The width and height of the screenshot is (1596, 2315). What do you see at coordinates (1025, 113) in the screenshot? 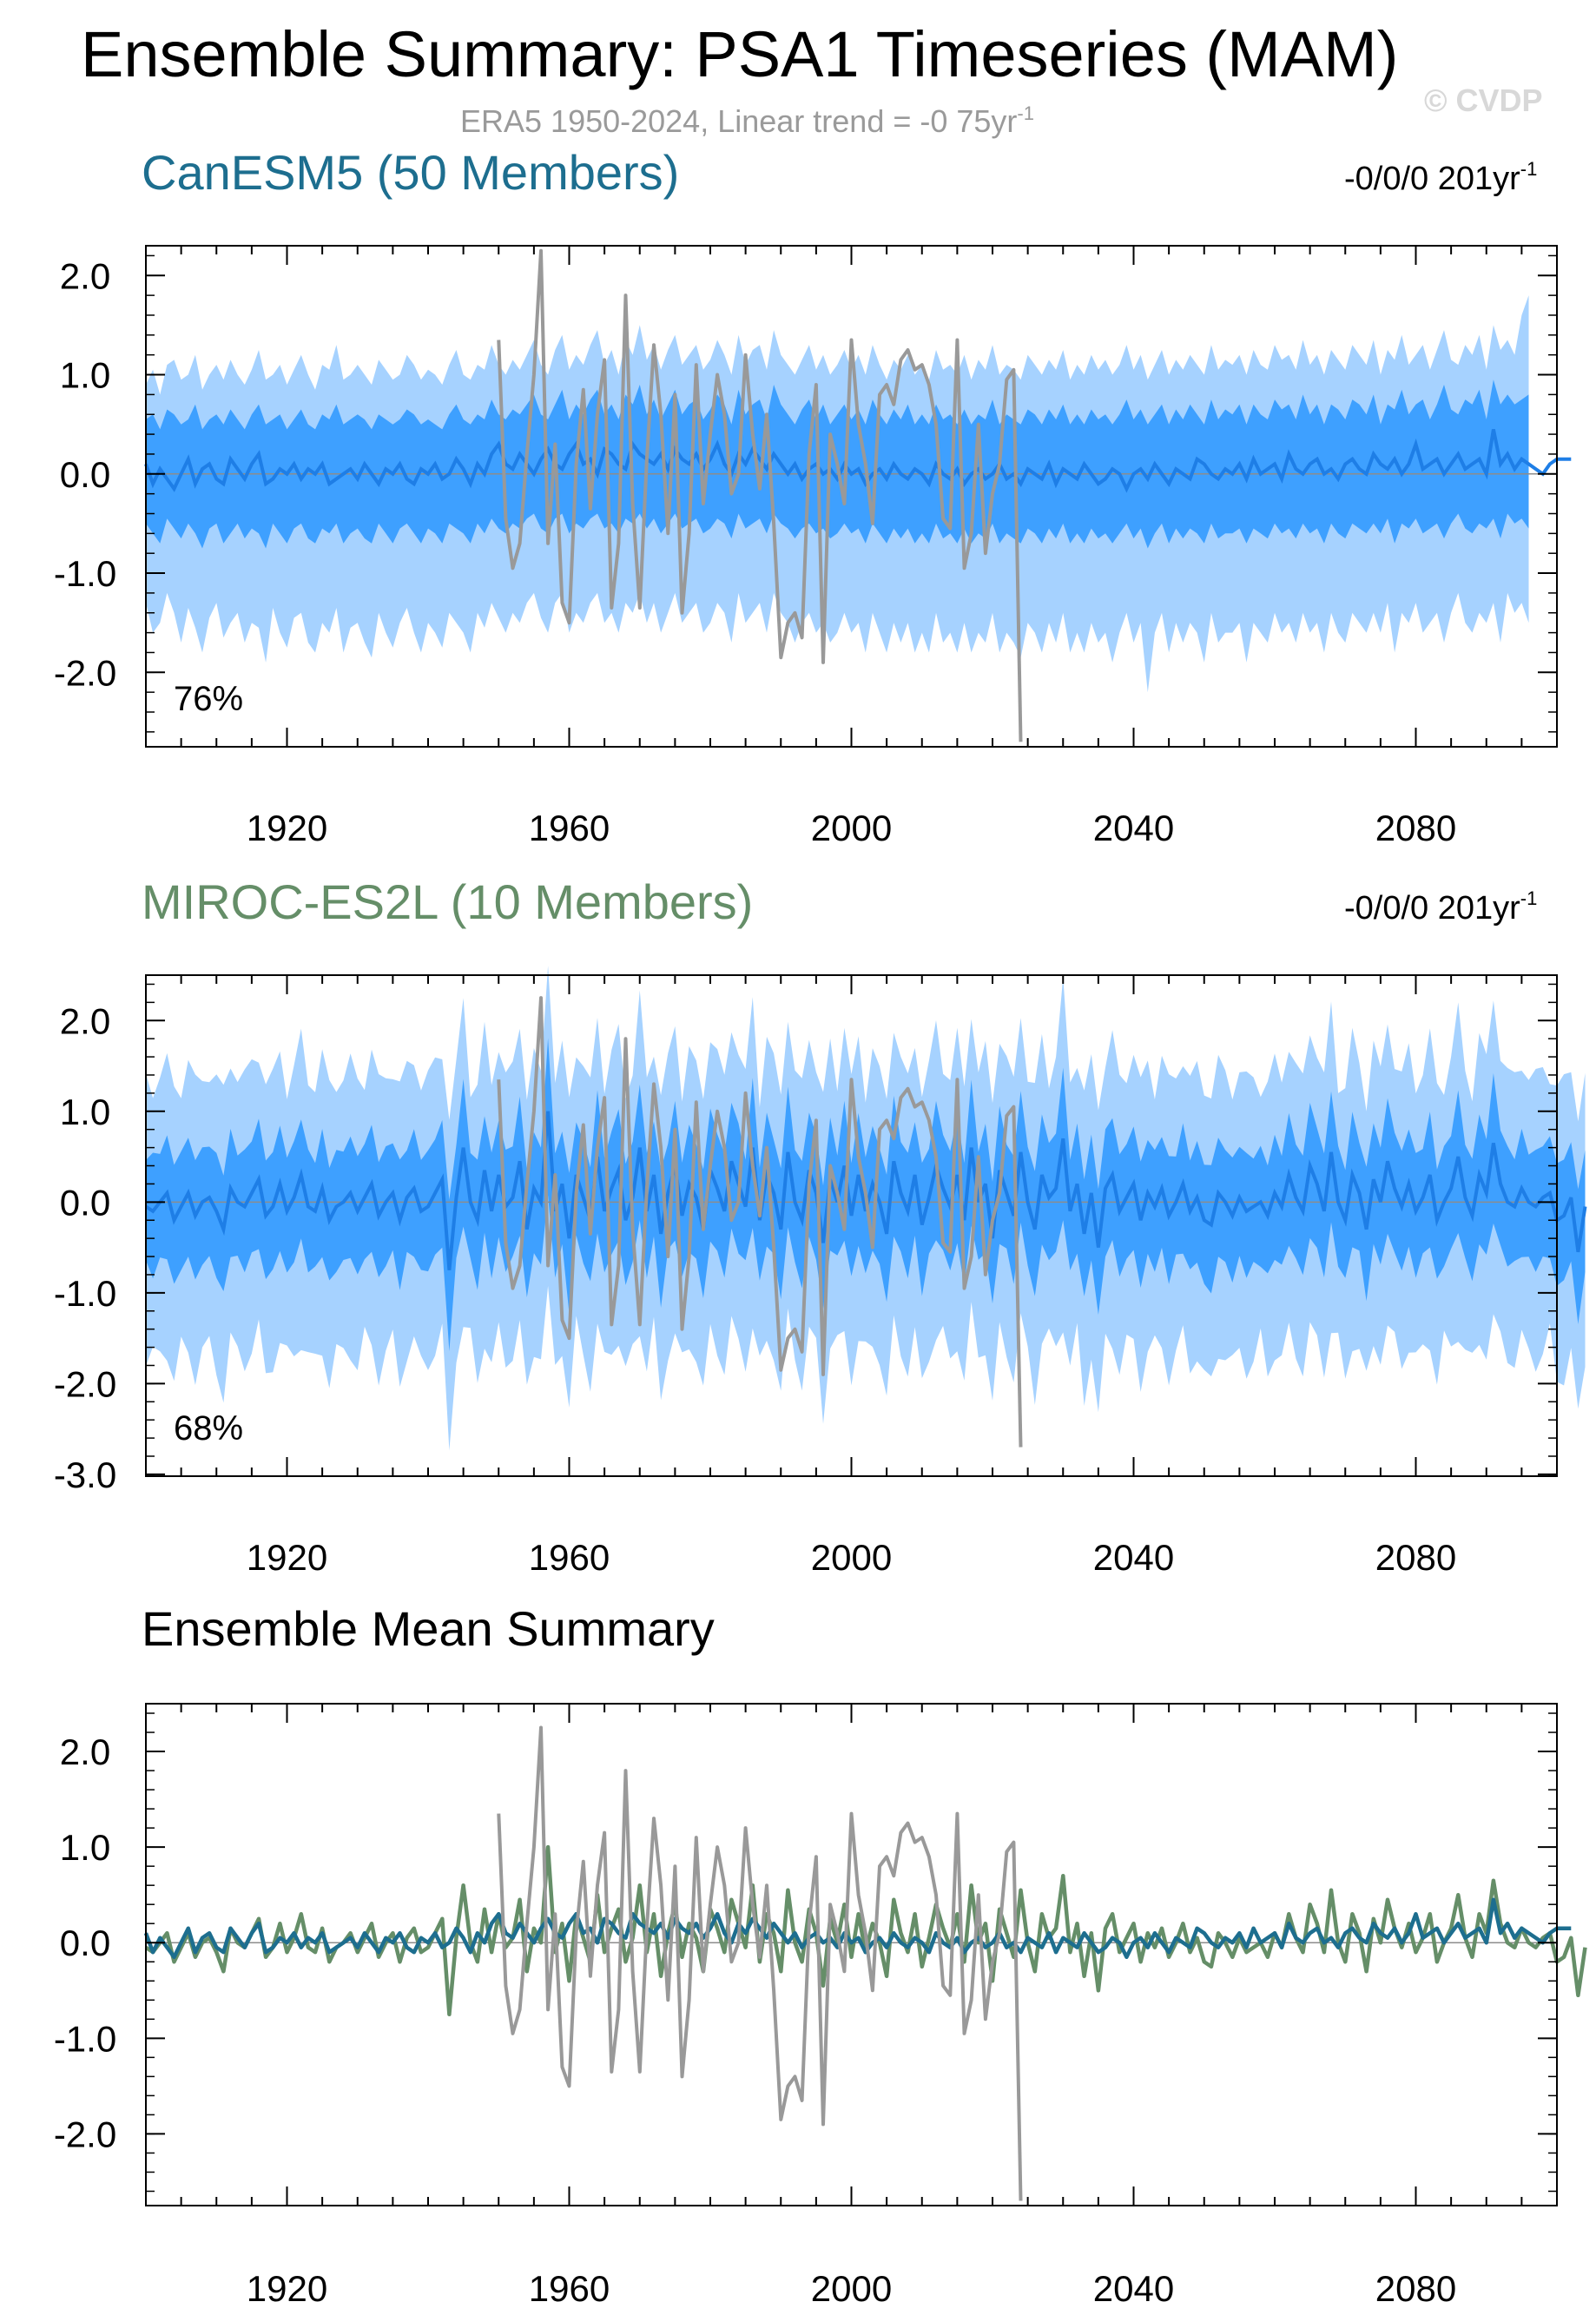
I see `subtitle-superscript: -1` at bounding box center [1025, 113].